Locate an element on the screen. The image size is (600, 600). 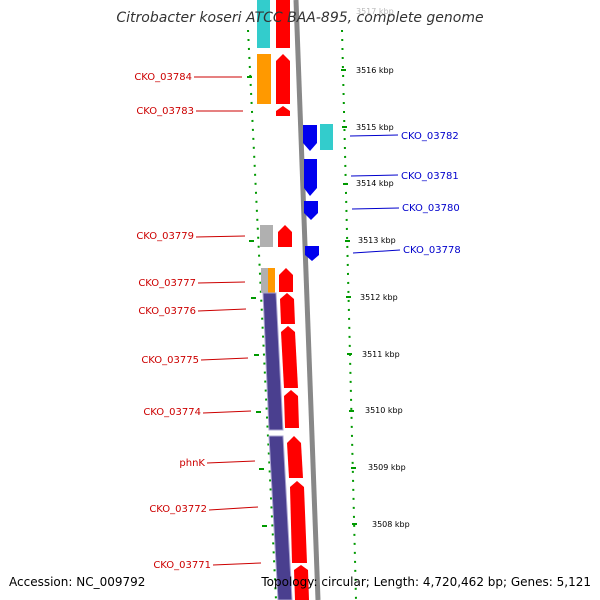
gene-label-text: phnK is located at coordinates (192, 463).